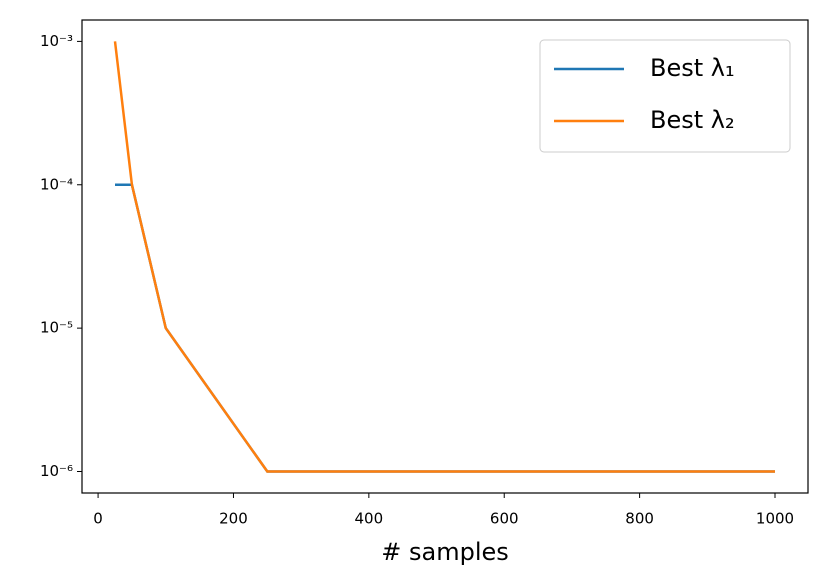 The height and width of the screenshot is (587, 830). What do you see at coordinates (692, 68) in the screenshot?
I see `legend-label: Best λ₁` at bounding box center [692, 68].